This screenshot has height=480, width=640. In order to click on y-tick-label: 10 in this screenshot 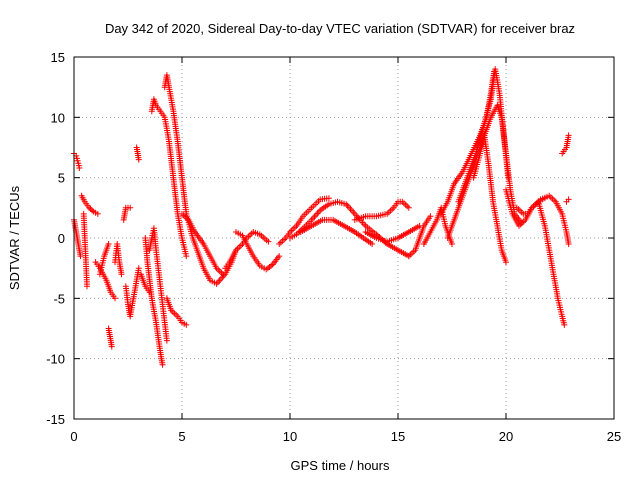, I will do `click(58, 117)`.